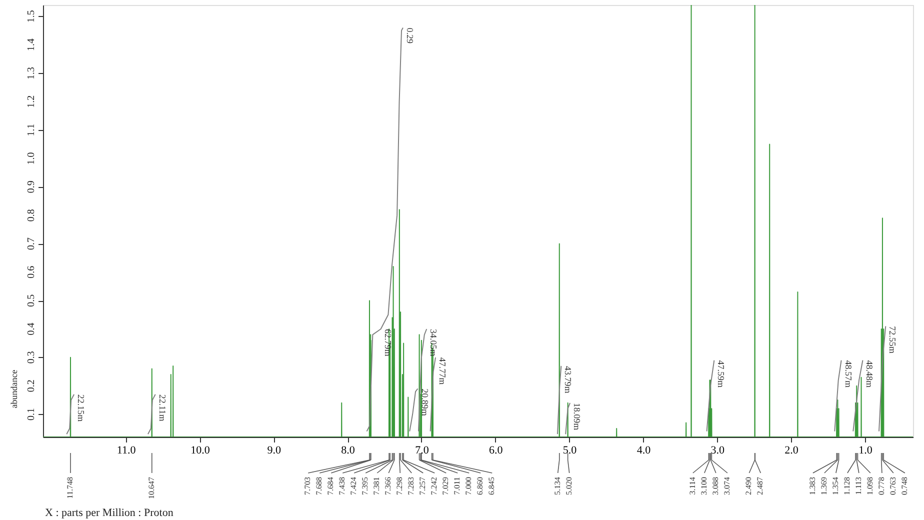 The height and width of the screenshot is (520, 924). I want to click on annotation: 48.48m, so click(869, 374).